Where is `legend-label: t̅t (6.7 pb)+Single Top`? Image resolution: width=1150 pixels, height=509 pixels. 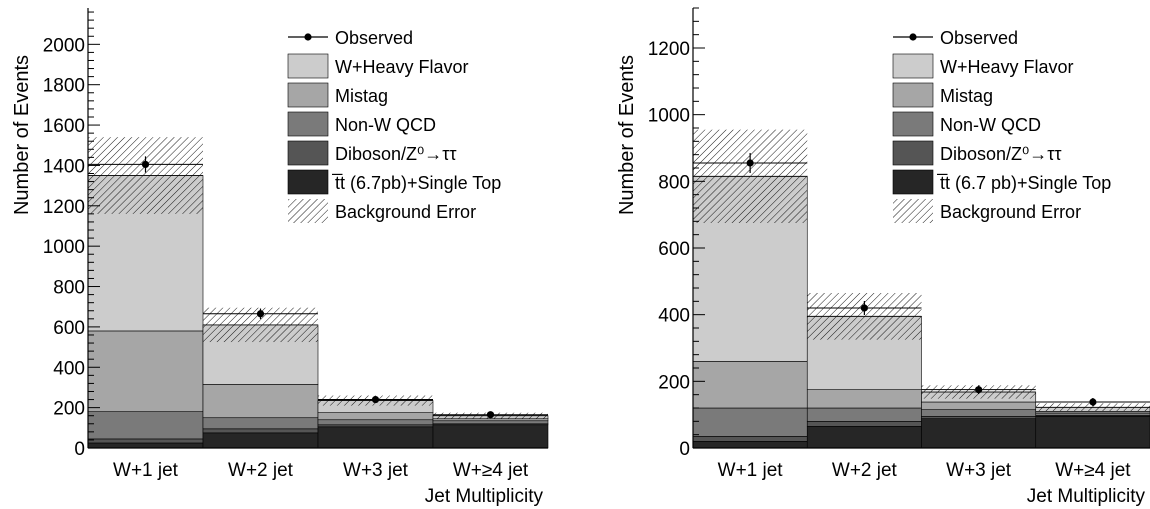
legend-label: t̅t (6.7 pb)+Single Top is located at coordinates (1023, 183).